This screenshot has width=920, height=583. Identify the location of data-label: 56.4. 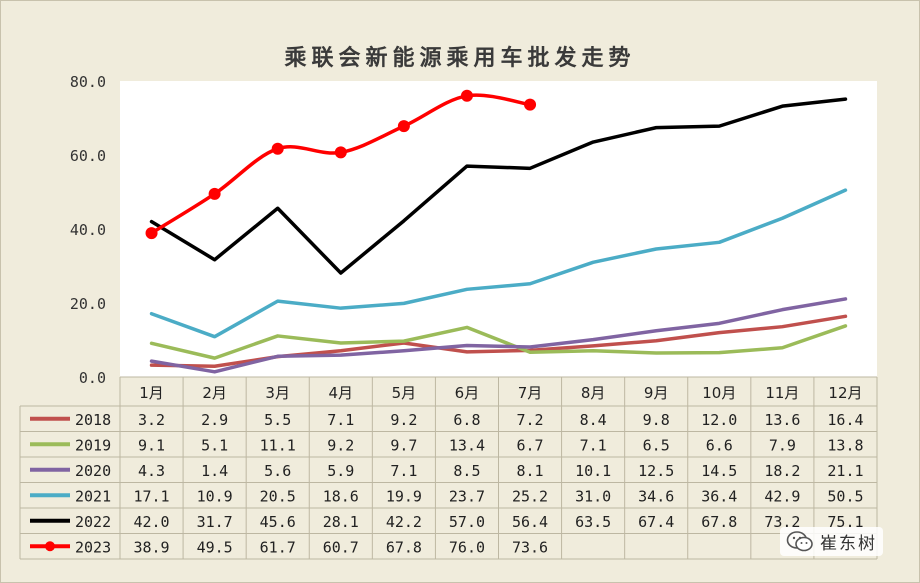
(530, 522).